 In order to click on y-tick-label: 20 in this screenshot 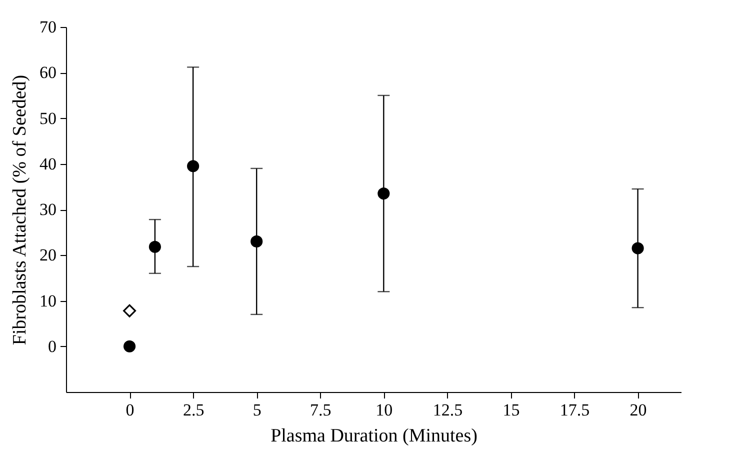, I will do `click(48, 255)`.